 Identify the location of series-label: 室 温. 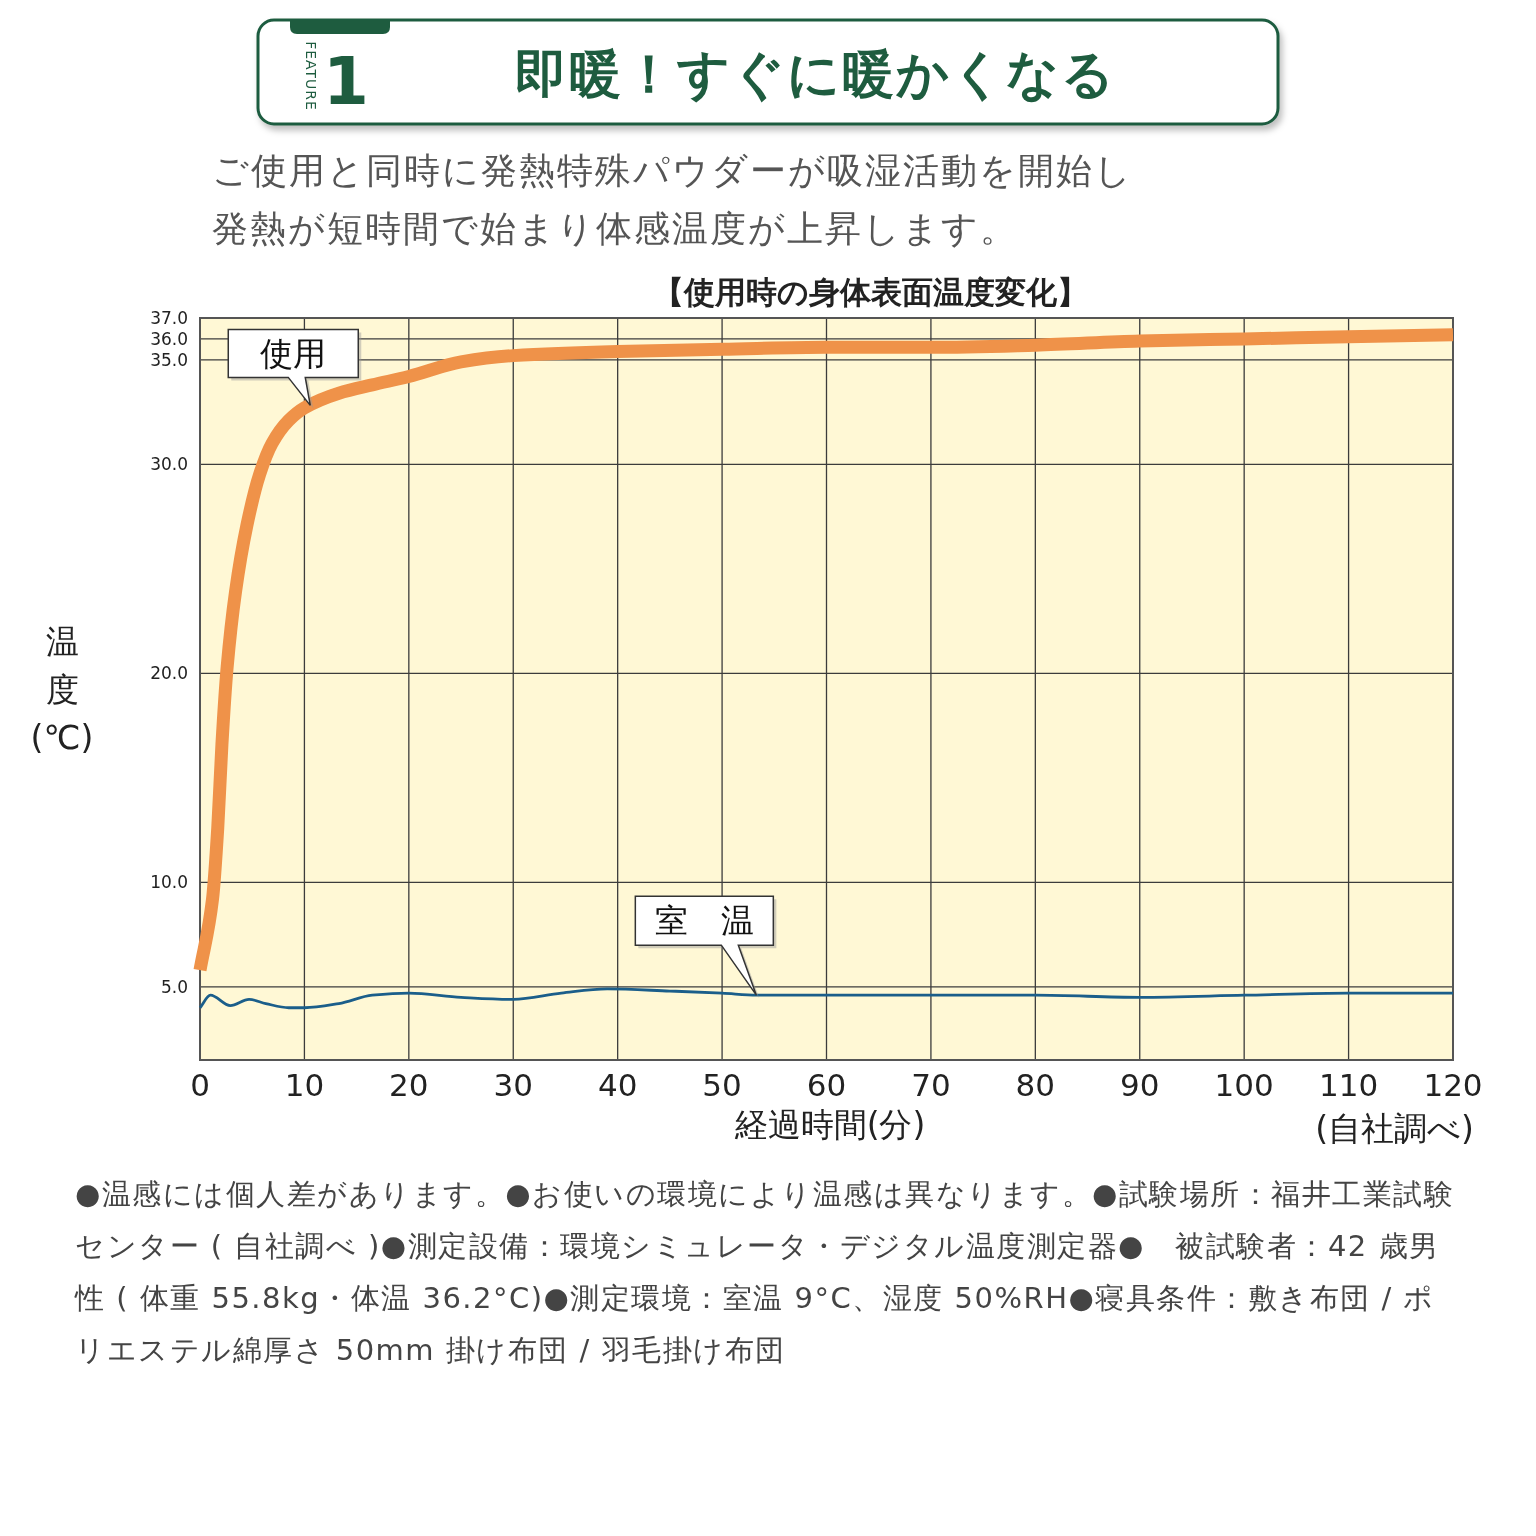
(704, 921).